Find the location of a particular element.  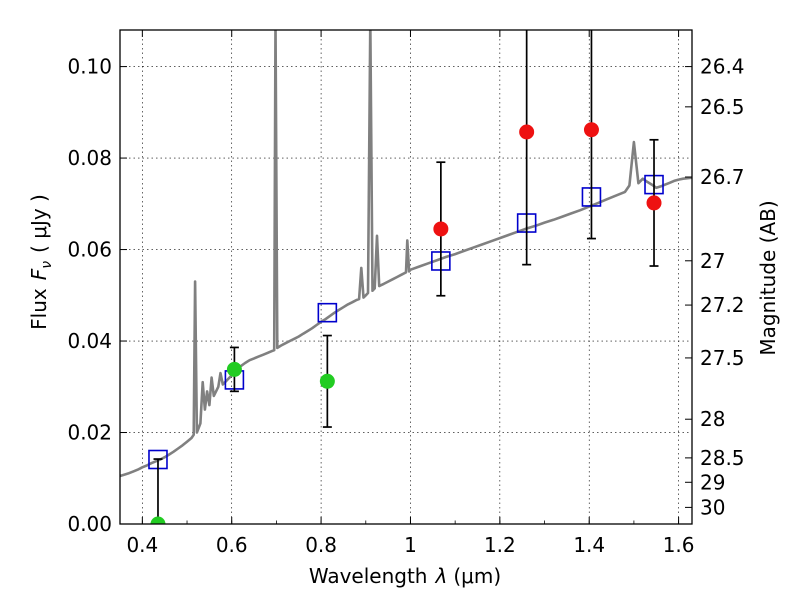

x-tick-label: 0.4 is located at coordinates (142, 545).